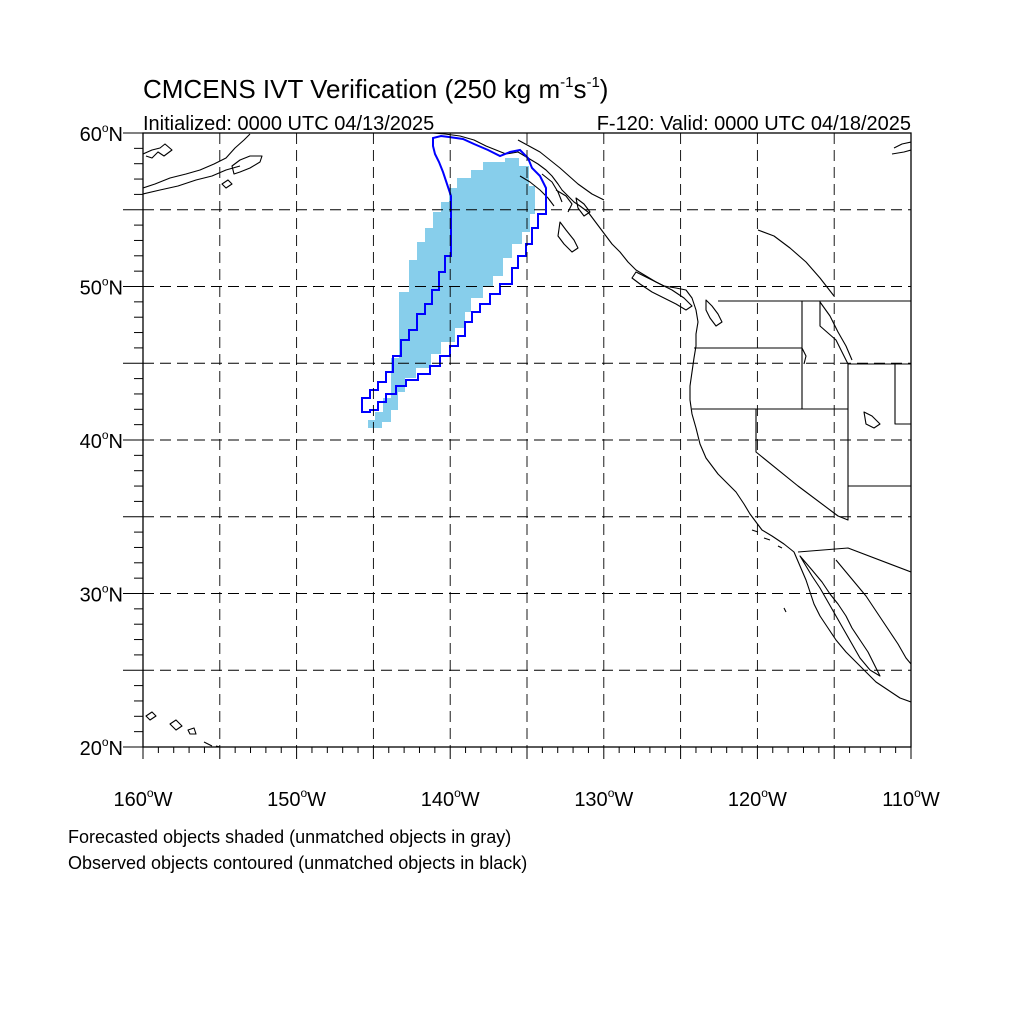 Image resolution: width=1024 pixels, height=1024 pixels. What do you see at coordinates (101, 287) in the screenshot?
I see `lat-label: 50oN` at bounding box center [101, 287].